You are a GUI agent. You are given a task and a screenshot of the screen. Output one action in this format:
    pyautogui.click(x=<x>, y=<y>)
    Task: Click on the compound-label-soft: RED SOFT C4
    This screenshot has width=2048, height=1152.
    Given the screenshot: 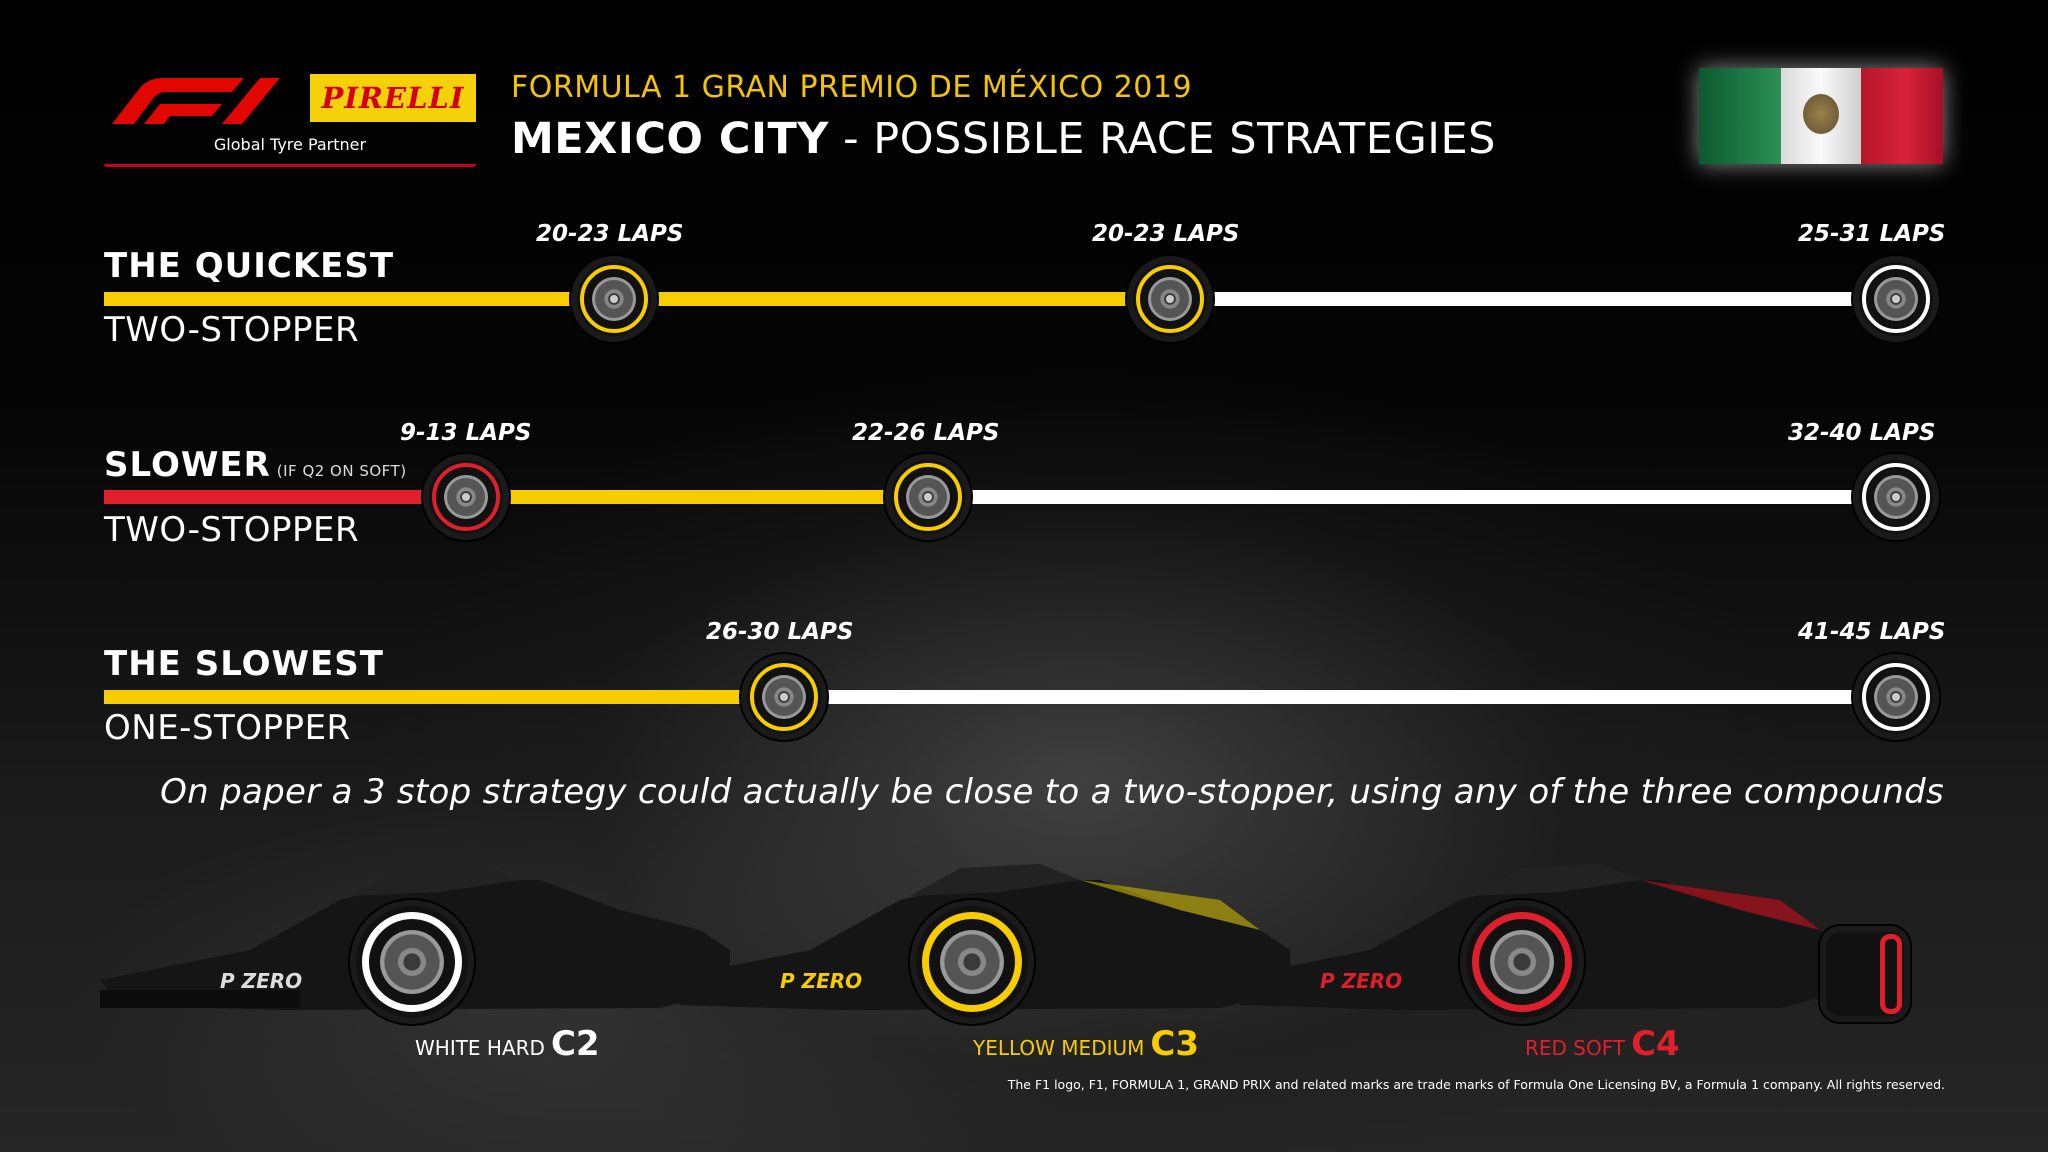 What is the action you would take?
    pyautogui.click(x=1602, y=1044)
    